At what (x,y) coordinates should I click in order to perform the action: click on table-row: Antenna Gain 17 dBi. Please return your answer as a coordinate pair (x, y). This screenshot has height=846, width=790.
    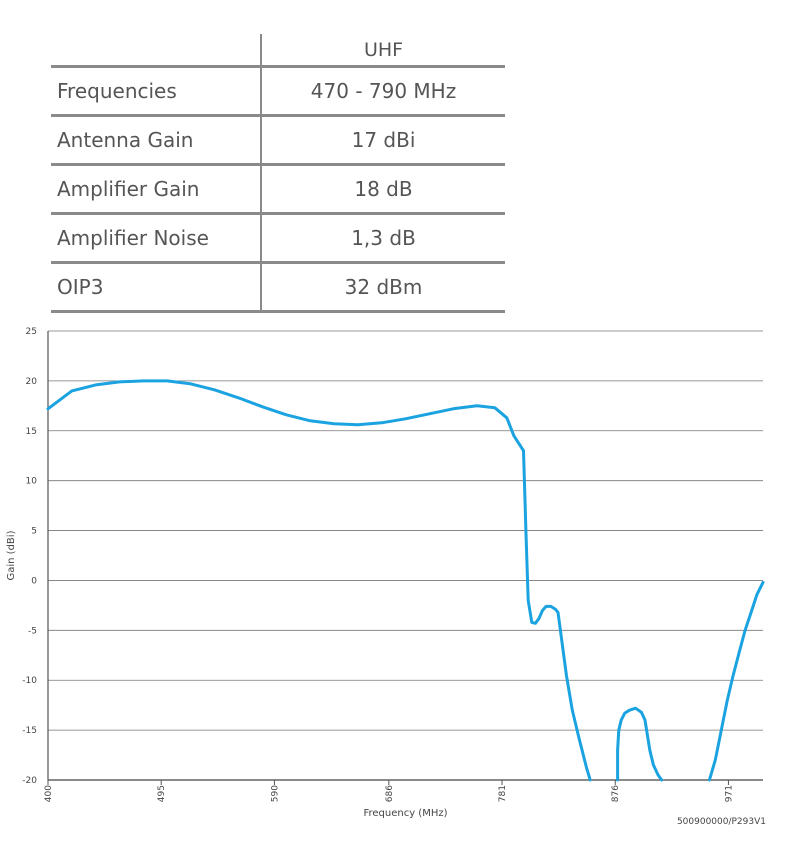
    Looking at the image, I should click on (278, 141).